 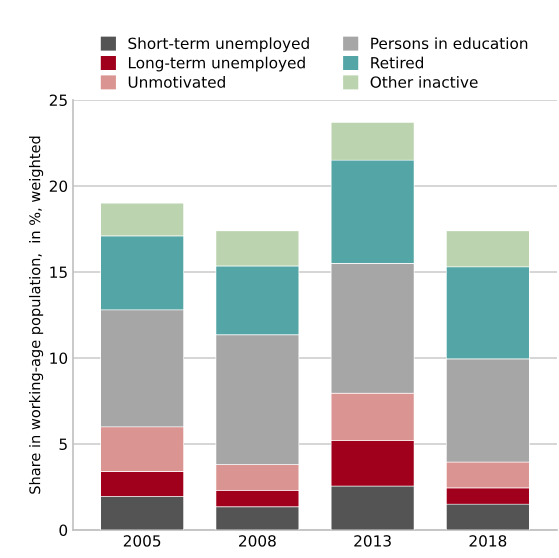 What do you see at coordinates (63, 444) in the screenshot?
I see `y-tick-label: 5` at bounding box center [63, 444].